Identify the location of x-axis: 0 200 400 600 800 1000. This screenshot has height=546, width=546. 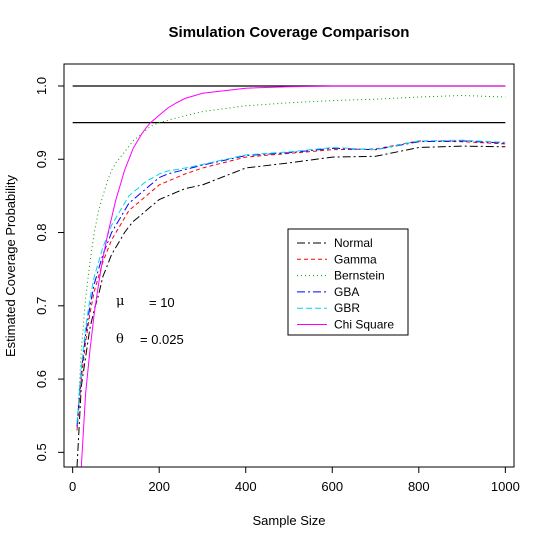
(294, 480).